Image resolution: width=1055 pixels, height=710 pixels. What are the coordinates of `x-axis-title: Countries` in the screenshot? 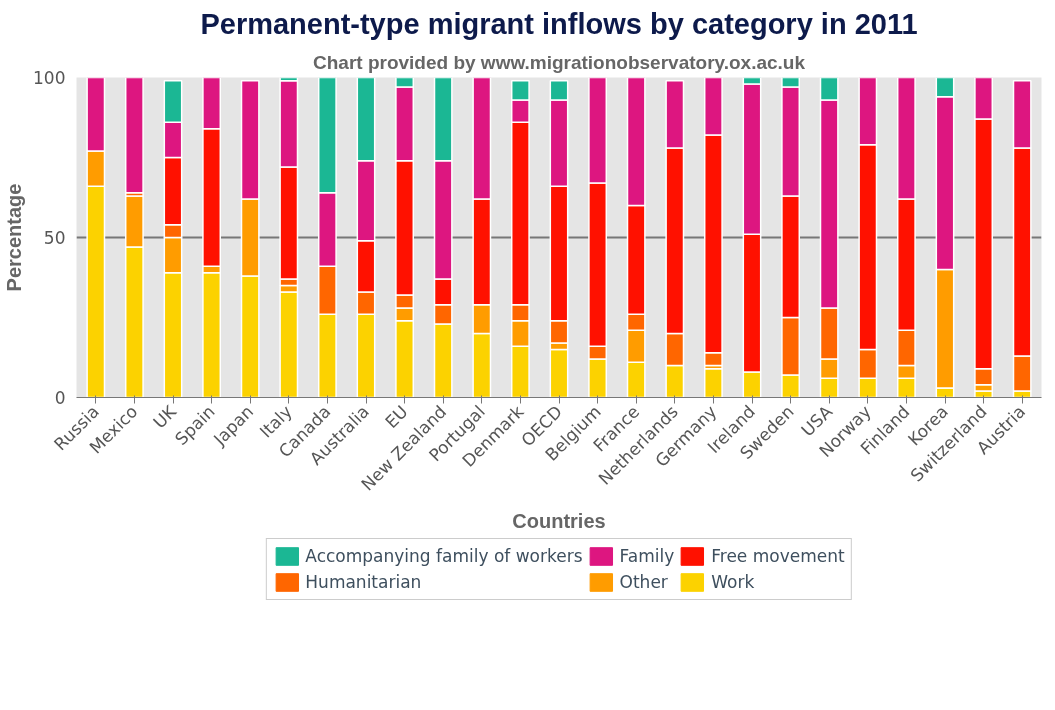 It's located at (559, 520).